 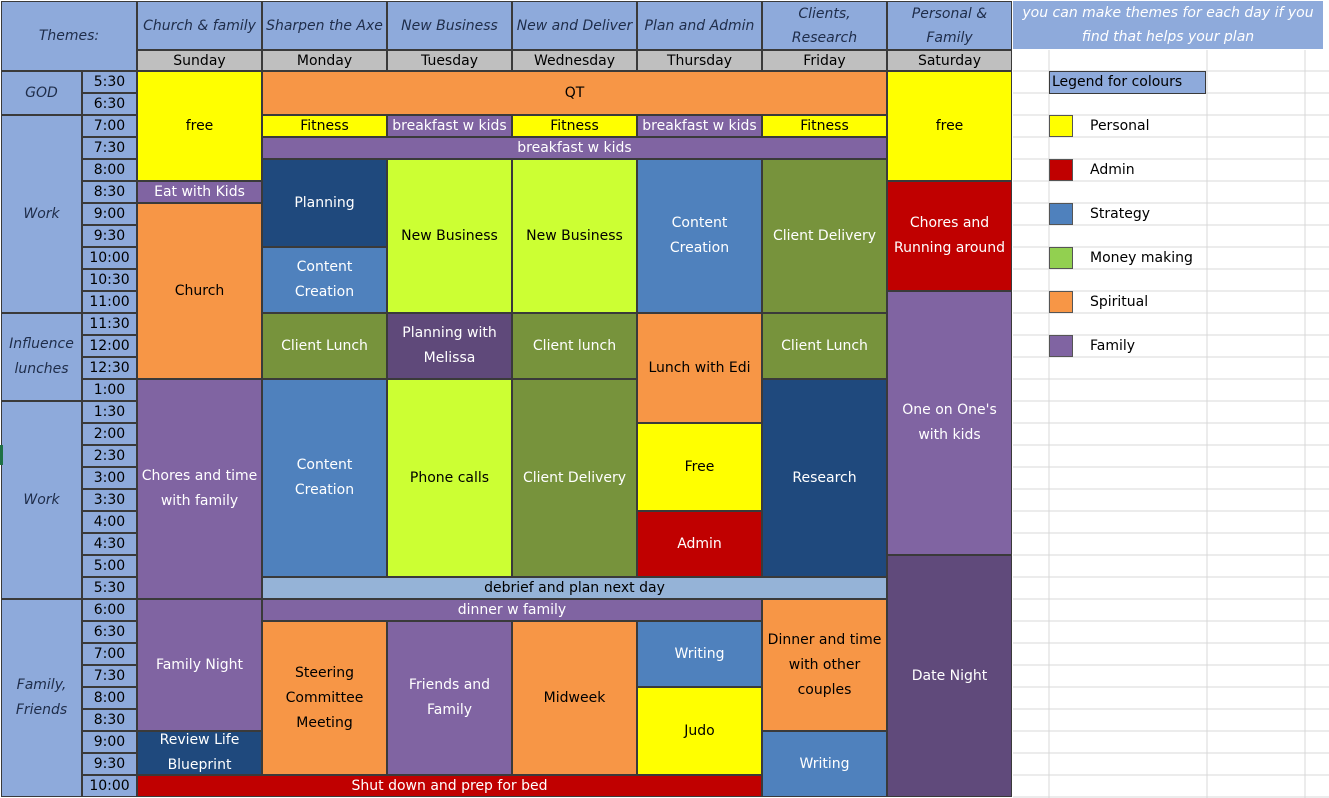 I want to click on event-block: Research, so click(x=824, y=478).